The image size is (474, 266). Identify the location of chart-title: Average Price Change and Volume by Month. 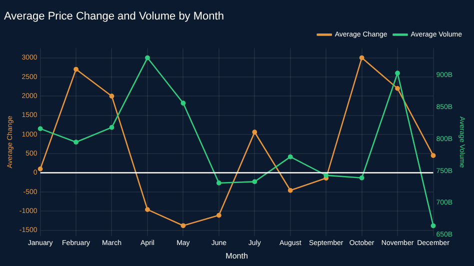
(114, 16).